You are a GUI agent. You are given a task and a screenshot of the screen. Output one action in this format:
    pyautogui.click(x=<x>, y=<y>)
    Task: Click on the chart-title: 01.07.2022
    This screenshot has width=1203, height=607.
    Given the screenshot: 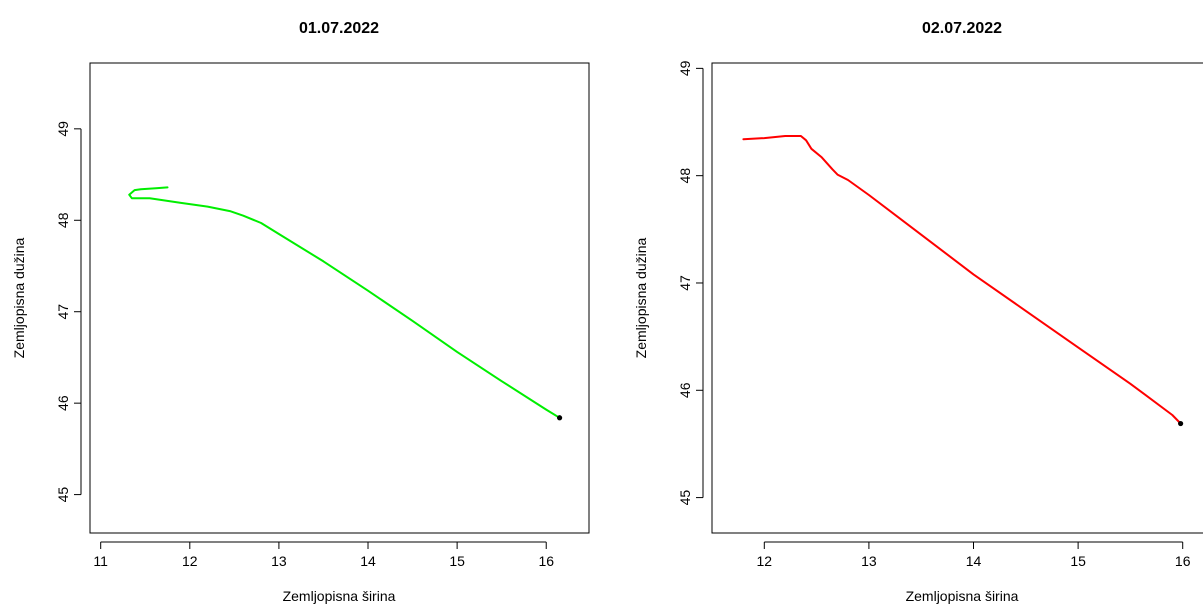 What is the action you would take?
    pyautogui.click(x=339, y=28)
    